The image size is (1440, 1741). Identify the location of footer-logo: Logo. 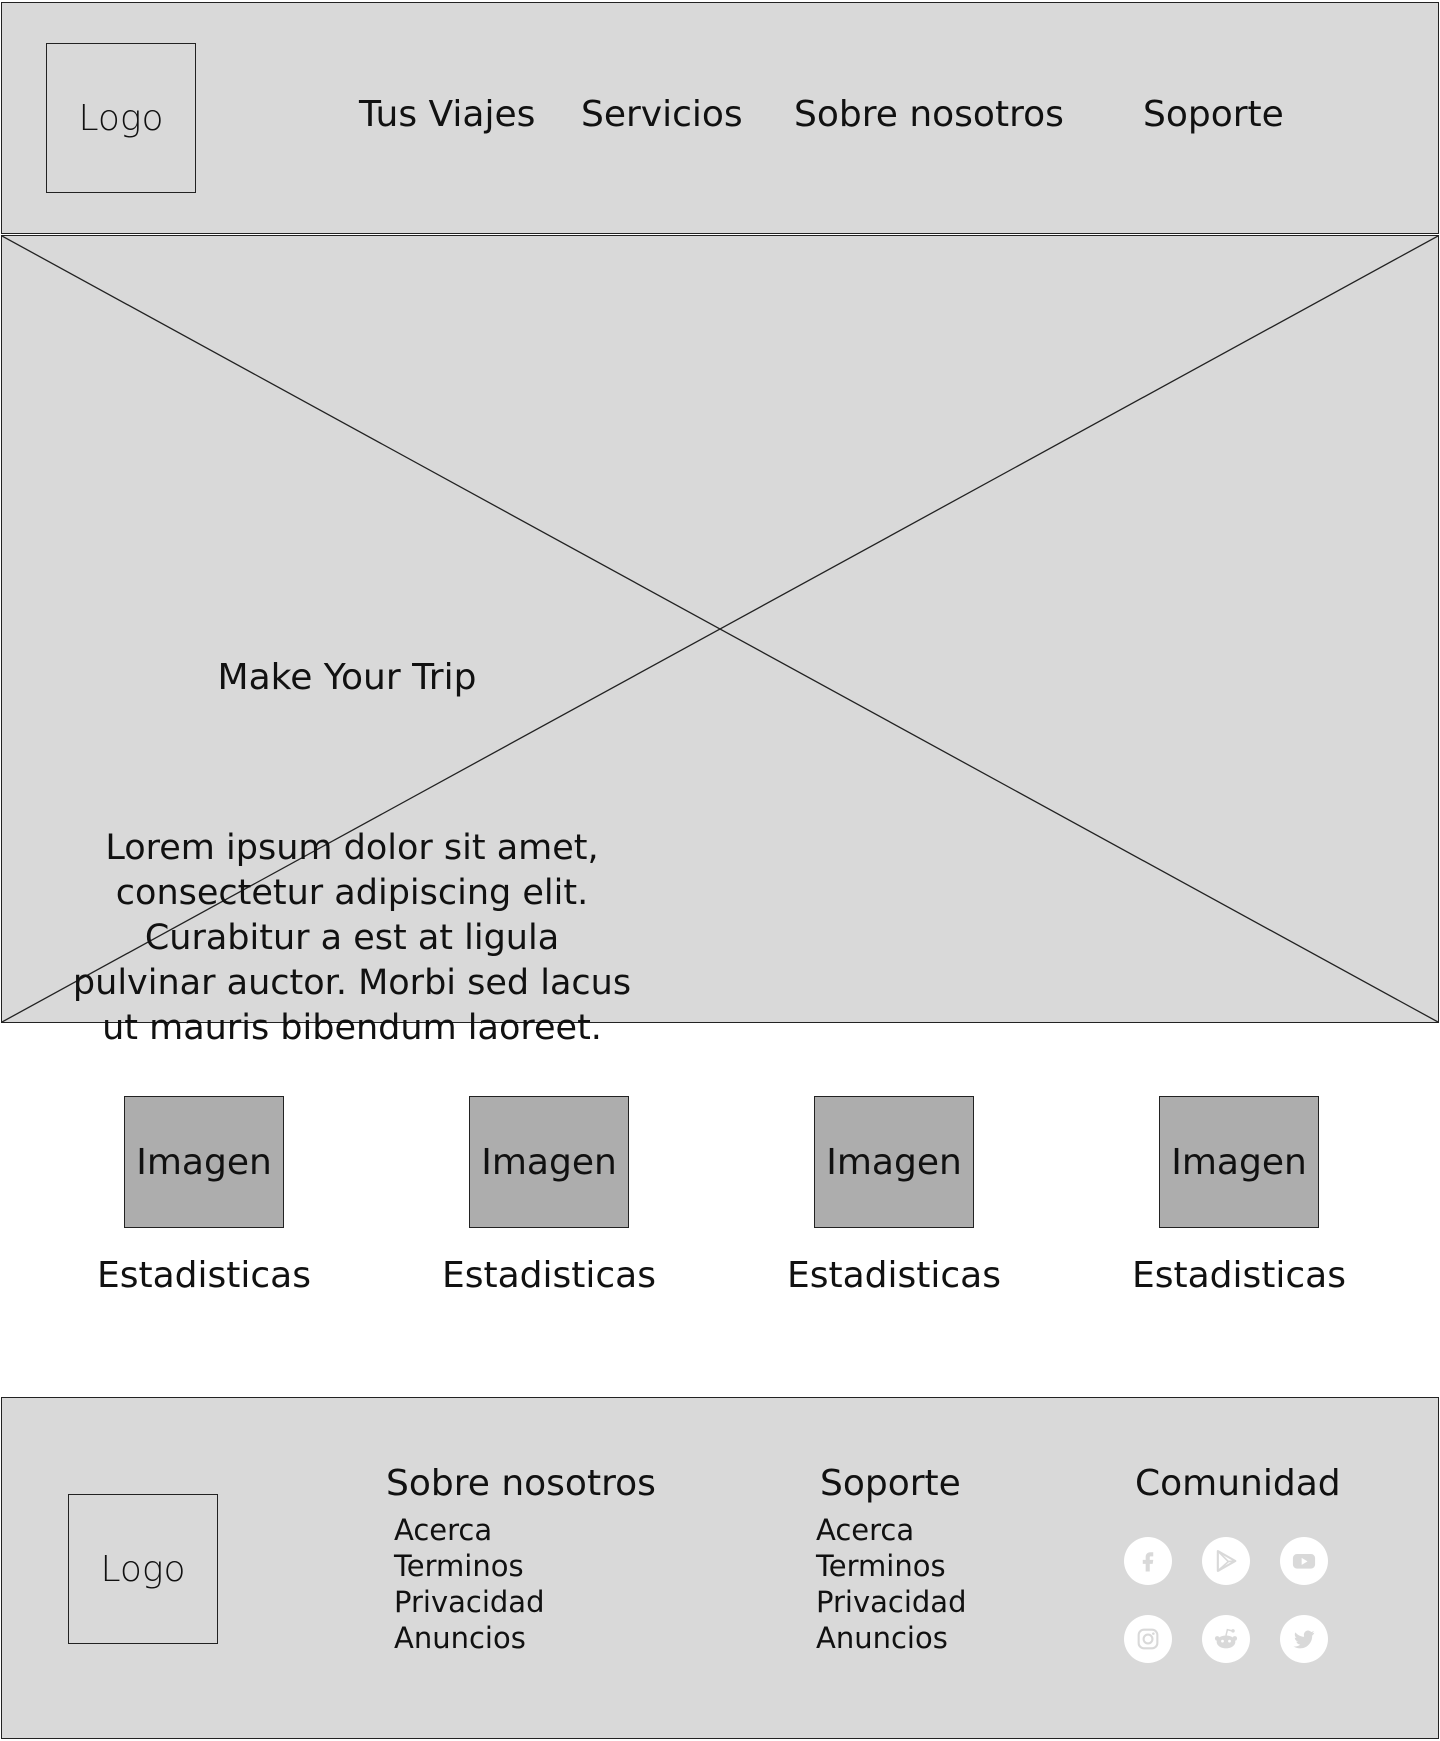
(143, 1569).